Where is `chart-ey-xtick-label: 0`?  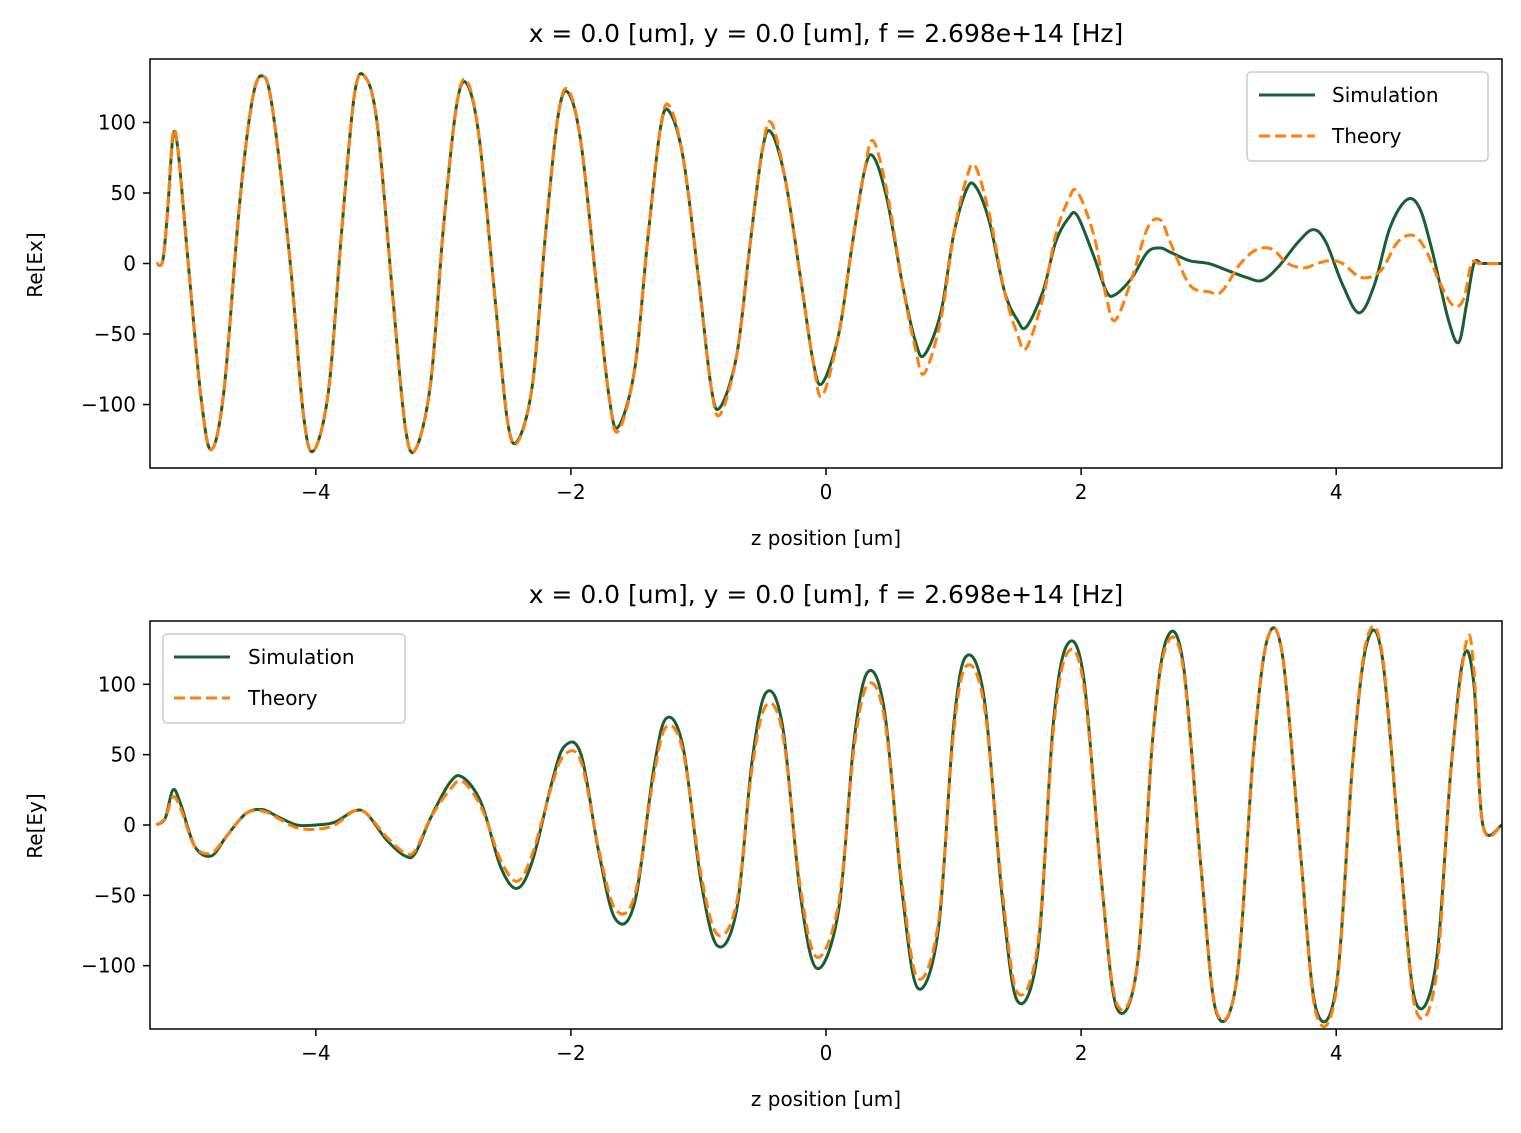
chart-ey-xtick-label: 0 is located at coordinates (826, 1053).